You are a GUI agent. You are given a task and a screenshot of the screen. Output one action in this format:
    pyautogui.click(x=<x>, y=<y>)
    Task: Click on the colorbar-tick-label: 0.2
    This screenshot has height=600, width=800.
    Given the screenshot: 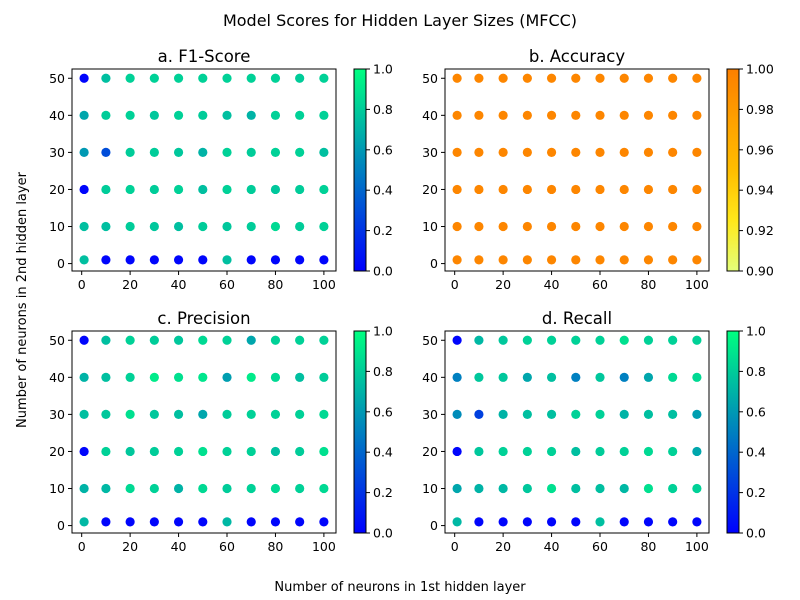 What is the action you would take?
    pyautogui.click(x=383, y=492)
    